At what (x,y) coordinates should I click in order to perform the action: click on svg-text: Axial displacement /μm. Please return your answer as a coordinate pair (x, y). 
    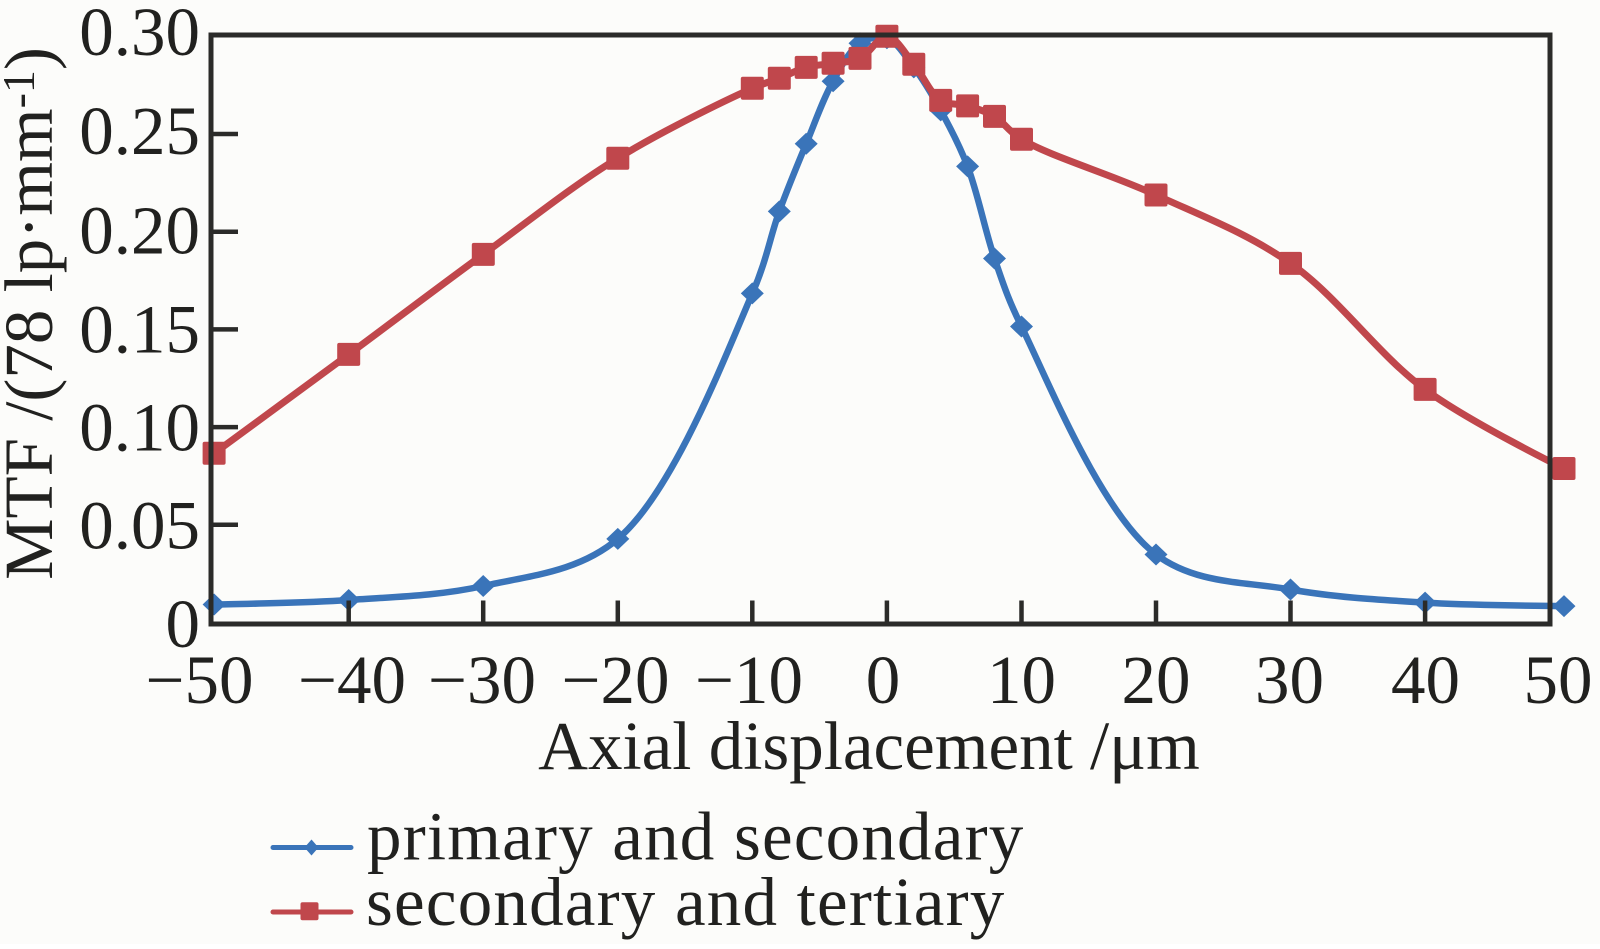
    Looking at the image, I should click on (869, 746).